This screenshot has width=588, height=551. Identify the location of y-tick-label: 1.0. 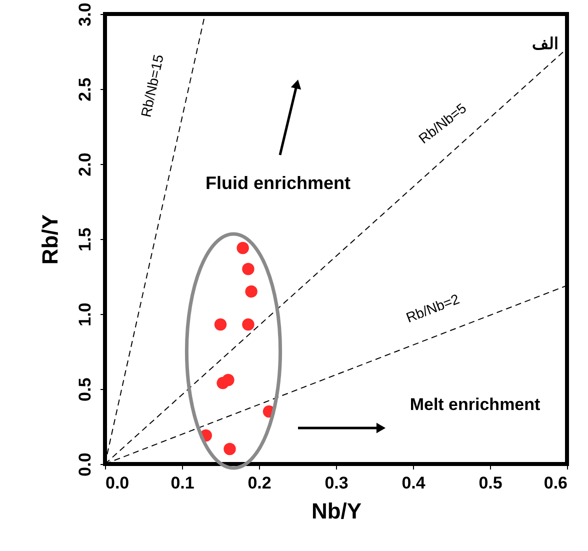
(85, 314).